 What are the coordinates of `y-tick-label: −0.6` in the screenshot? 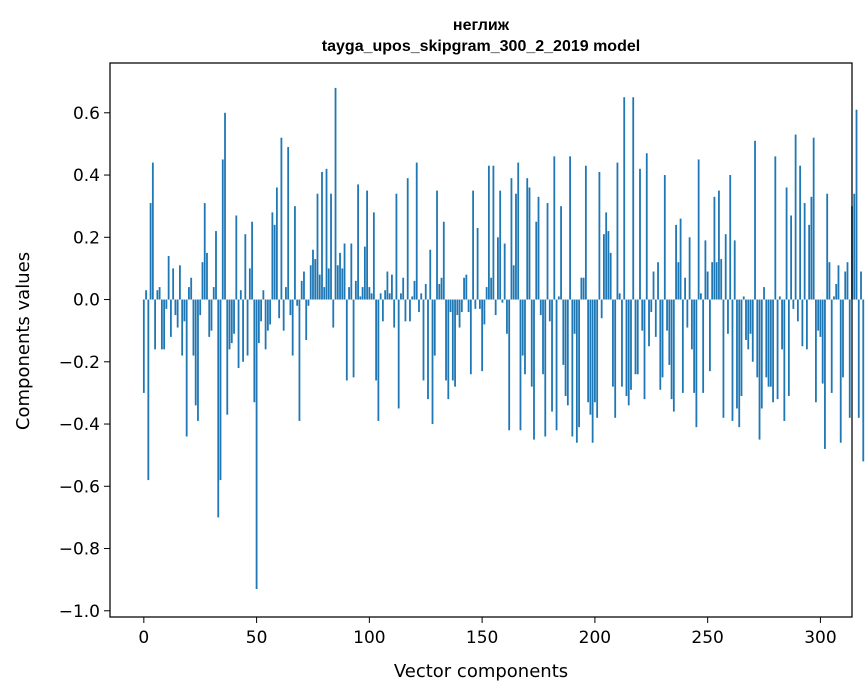 It's located at (79, 487).